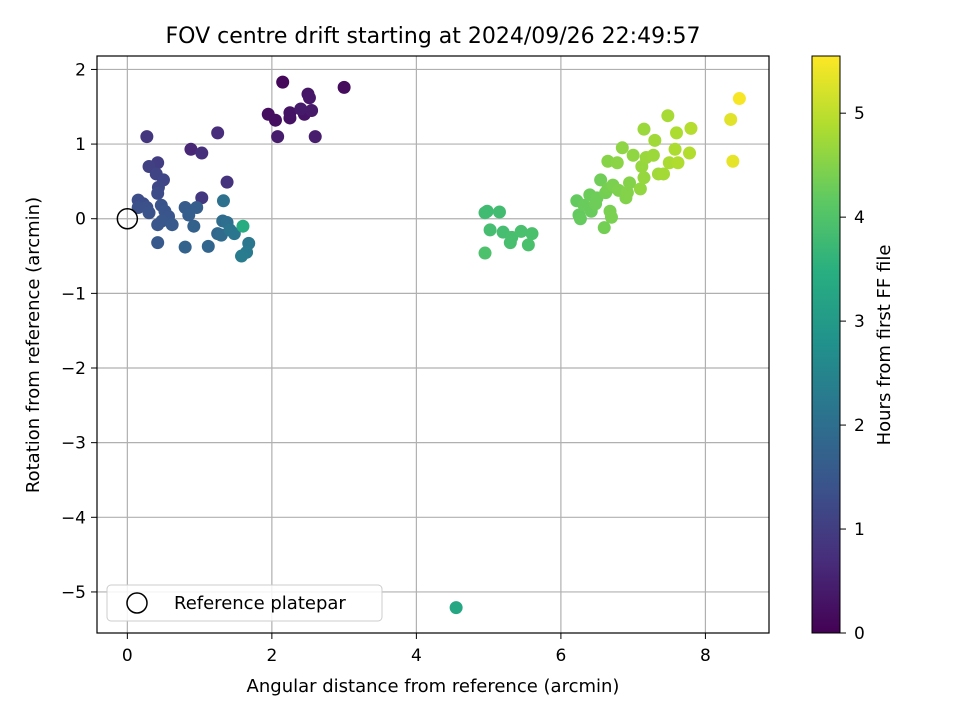 This screenshot has height=724, width=960. What do you see at coordinates (433, 686) in the screenshot?
I see `x-axis-label: Angular distance from reference (arcmin)` at bounding box center [433, 686].